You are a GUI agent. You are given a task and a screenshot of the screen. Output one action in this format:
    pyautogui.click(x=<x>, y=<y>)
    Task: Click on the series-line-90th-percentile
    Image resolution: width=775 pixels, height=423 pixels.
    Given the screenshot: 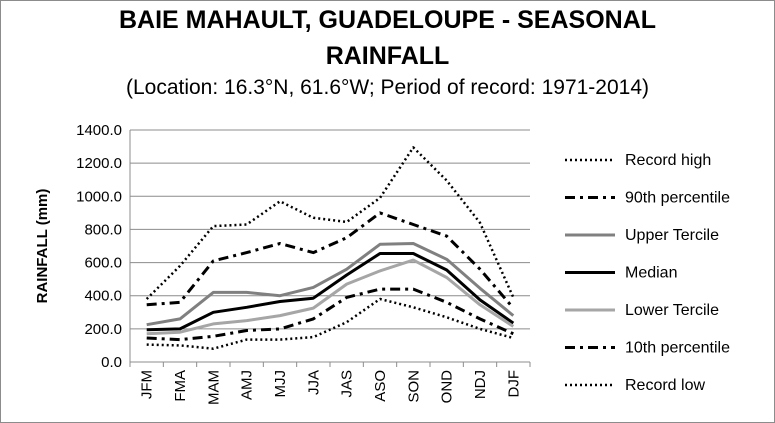 What is the action you would take?
    pyautogui.click(x=330, y=260)
    